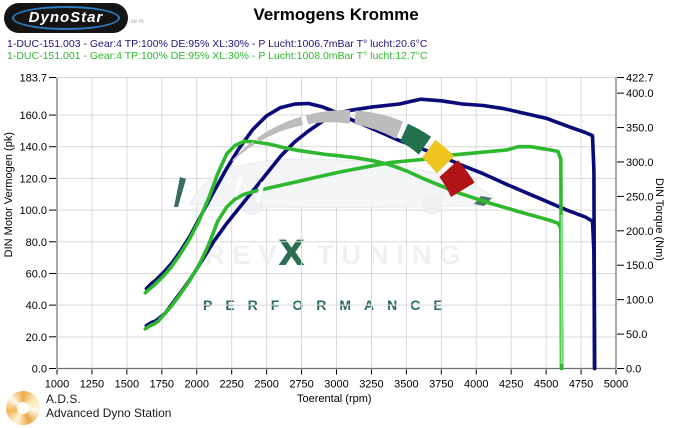 This screenshot has width=685, height=428. Describe the element at coordinates (640, 163) in the screenshot. I see `right-tick-label: 300.0` at that location.